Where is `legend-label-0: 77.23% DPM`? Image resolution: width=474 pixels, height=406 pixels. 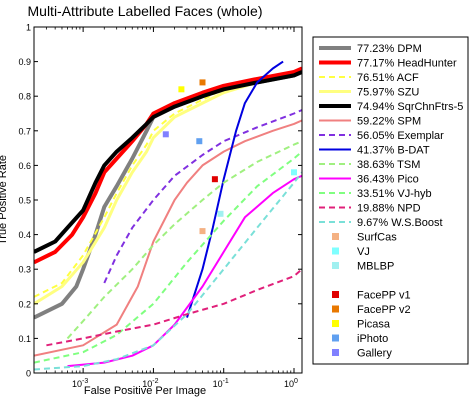
legend-label-0: 77.23% DPM is located at coordinates (389, 49).